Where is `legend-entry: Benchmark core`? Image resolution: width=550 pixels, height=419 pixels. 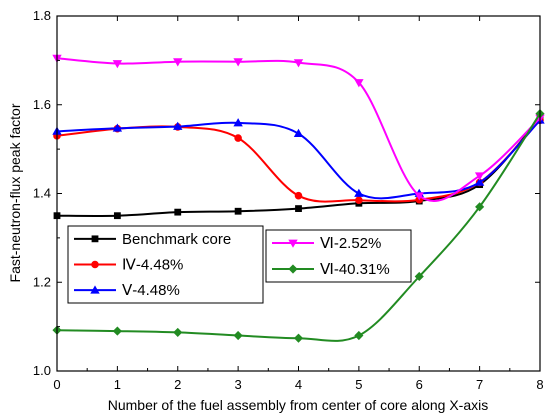
legend-entry: Benchmark core is located at coordinates (152, 239).